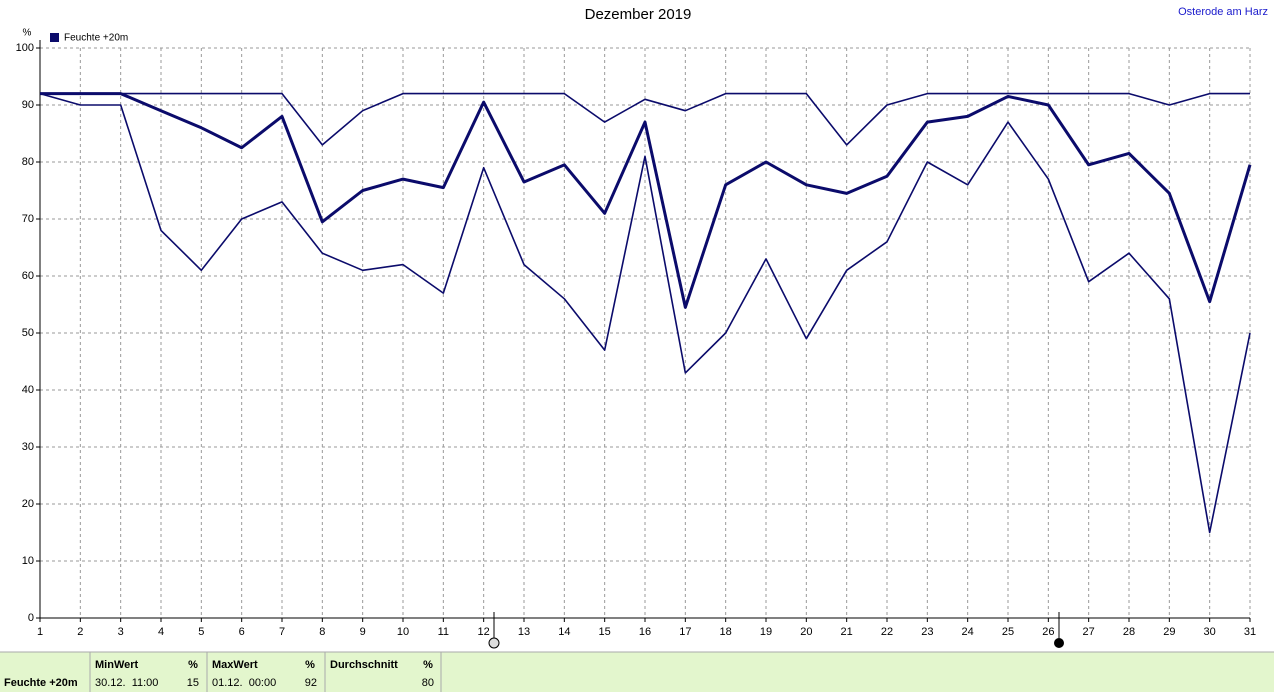  Describe the element at coordinates (484, 632) in the screenshot. I see `x-tick-label: 12` at that location.